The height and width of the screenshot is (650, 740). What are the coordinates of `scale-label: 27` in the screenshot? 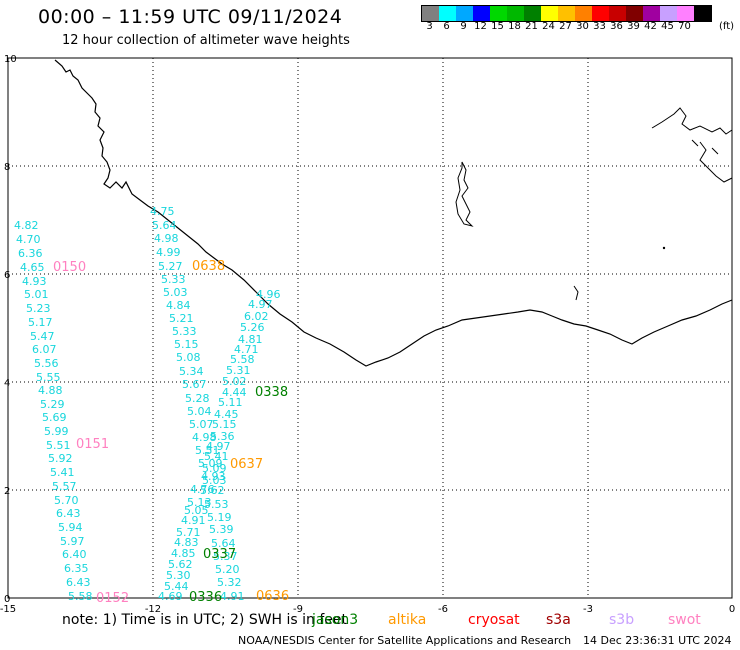 It's located at (565, 26).